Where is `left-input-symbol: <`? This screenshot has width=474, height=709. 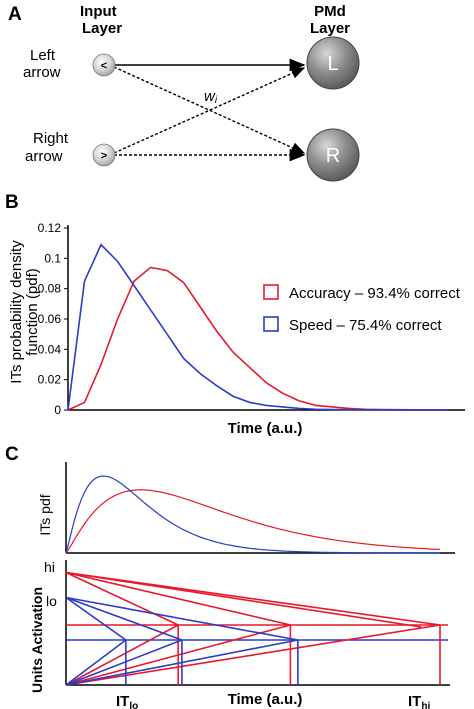
left-input-symbol: < is located at coordinates (104, 66).